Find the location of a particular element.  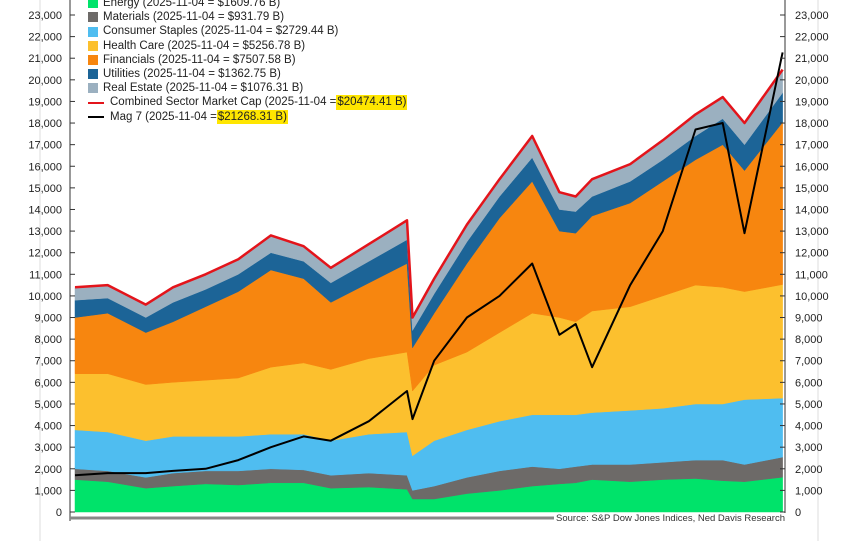

y-tick-label-right: 2,000 is located at coordinates (809, 470).